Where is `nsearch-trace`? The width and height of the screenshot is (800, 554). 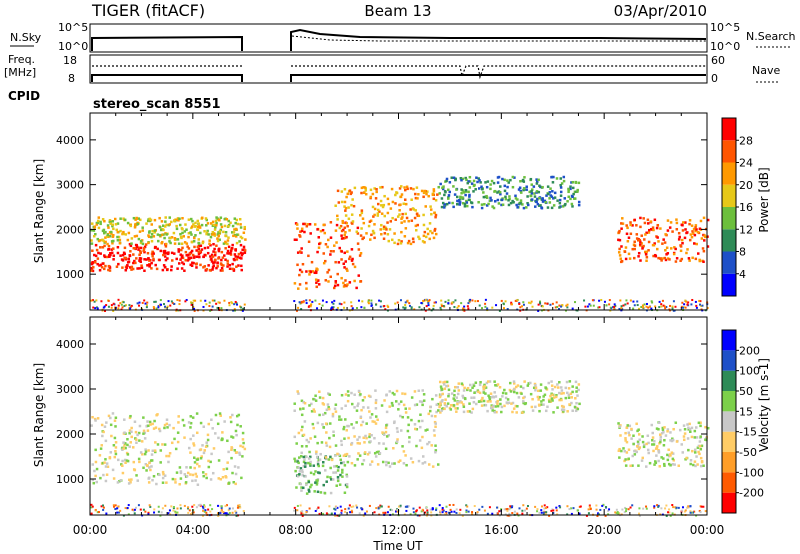
nsearch-trace is located at coordinates (498, 38).